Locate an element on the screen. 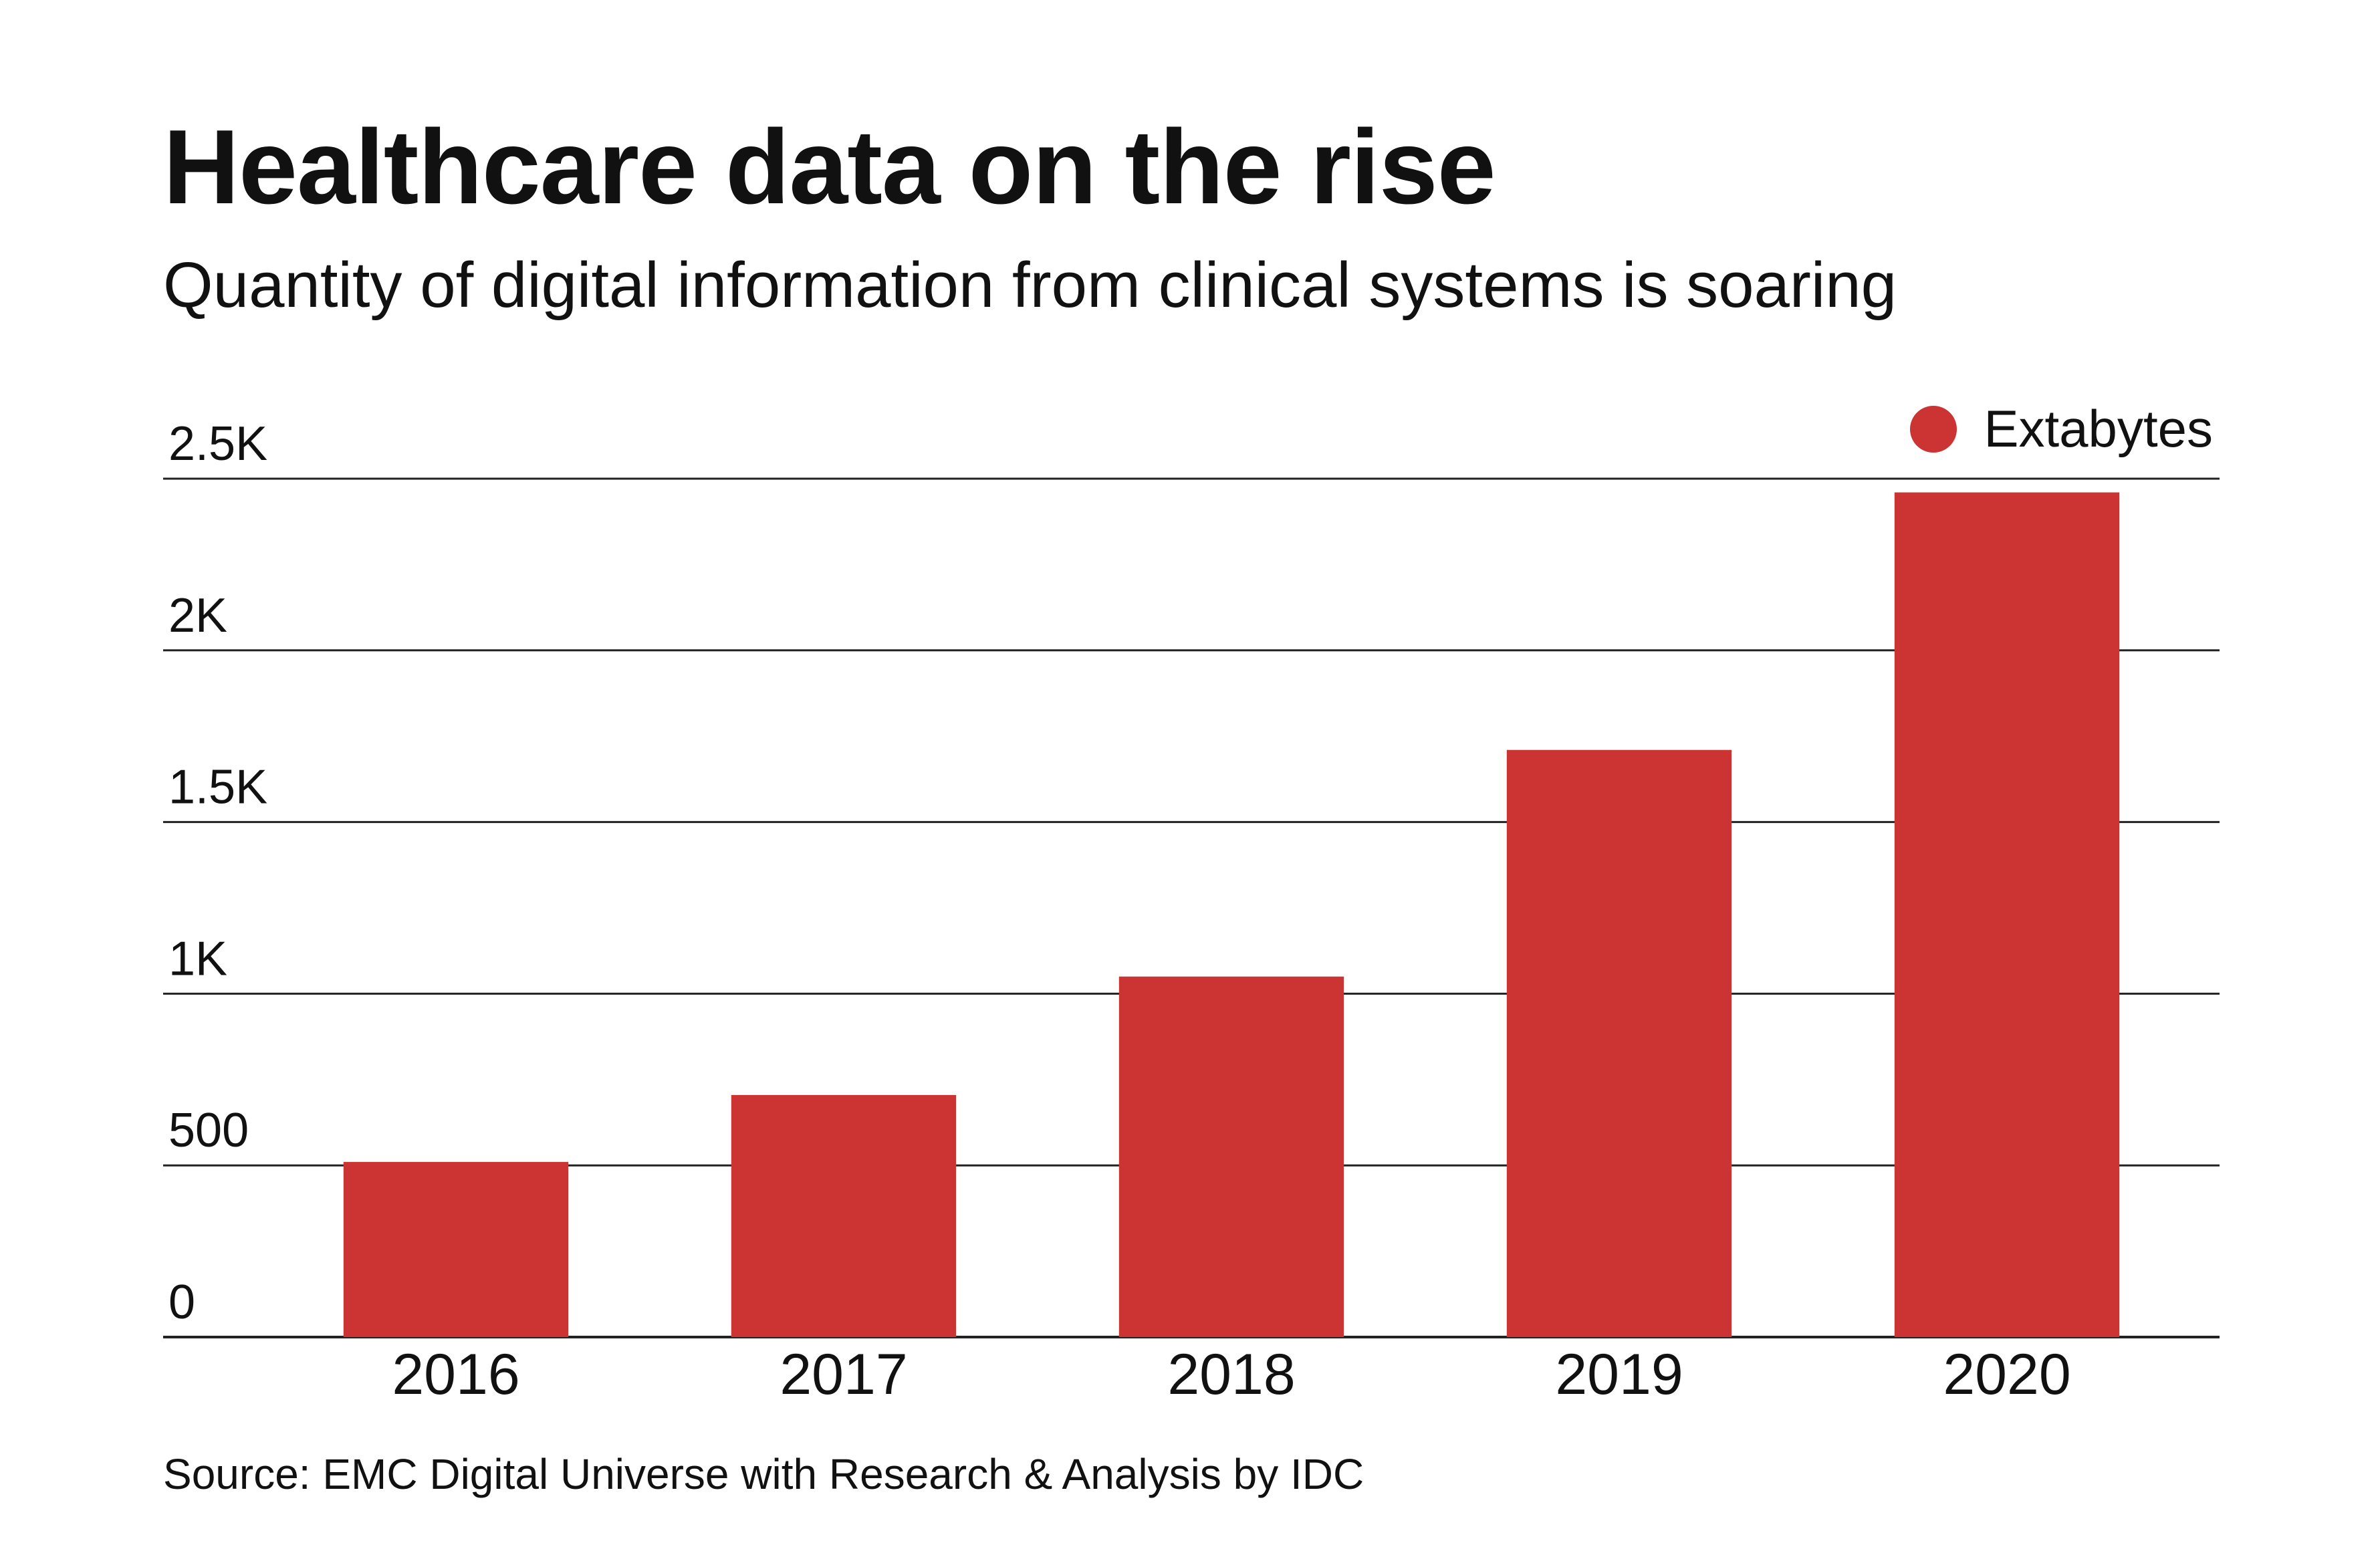 This screenshot has width=2380, height=1551. y-tick-label: 1K is located at coordinates (197, 958).